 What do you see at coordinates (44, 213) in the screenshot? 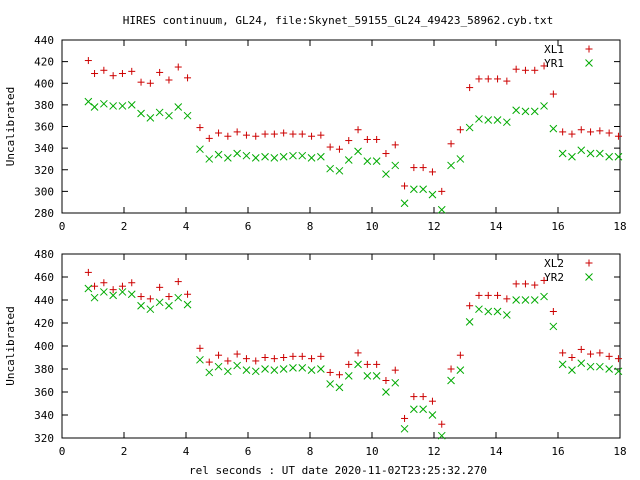
I see `y-tick-label: 280` at bounding box center [44, 213].